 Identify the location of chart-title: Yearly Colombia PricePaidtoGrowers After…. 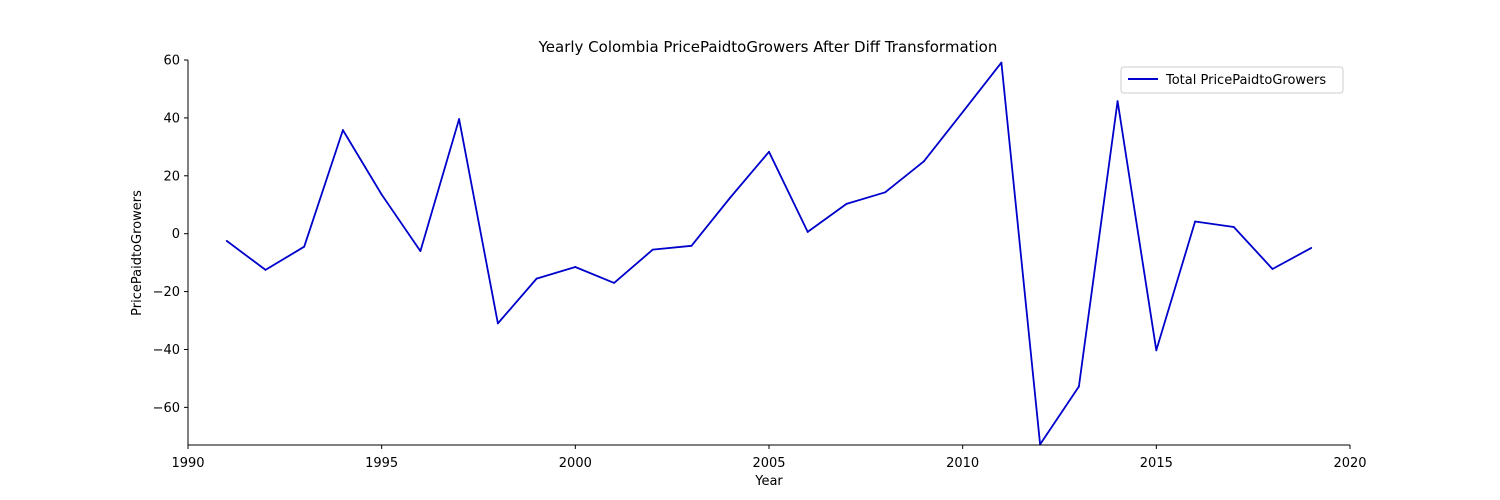
(768, 47).